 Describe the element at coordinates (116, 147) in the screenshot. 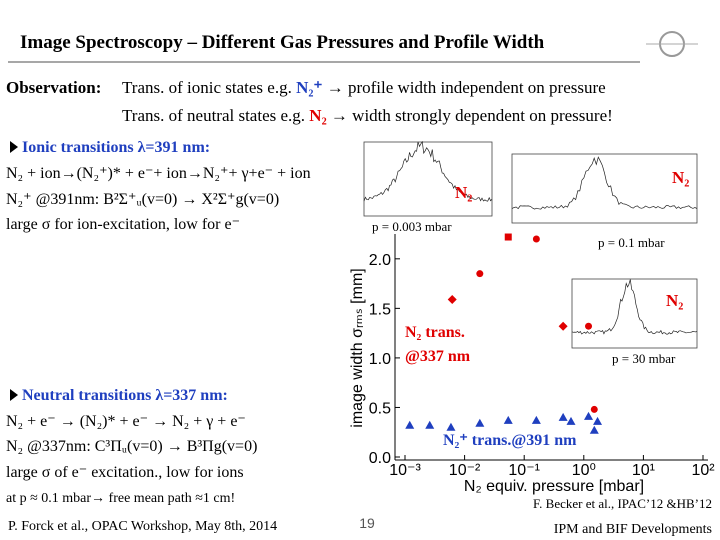

I see `section-heading: Ionic transitions λ=391 nm:` at that location.